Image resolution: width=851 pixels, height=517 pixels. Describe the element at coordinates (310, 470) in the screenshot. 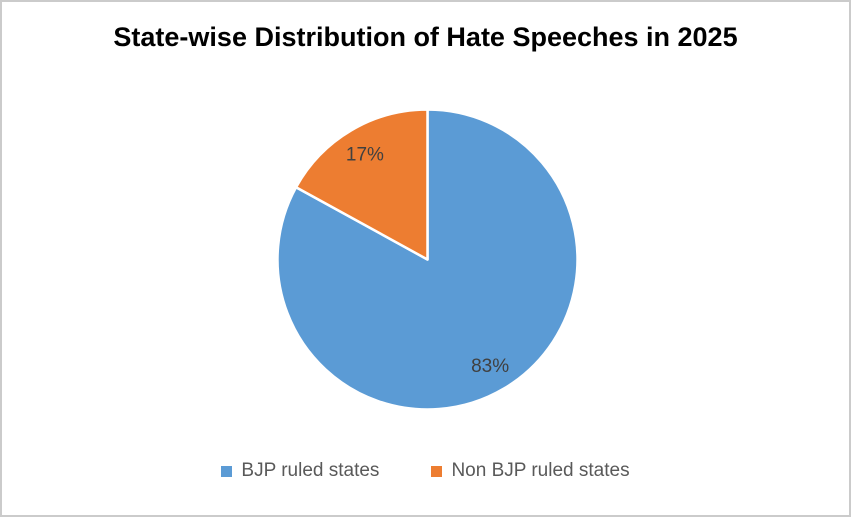

I see `legend-label: BJP ruled states` at that location.